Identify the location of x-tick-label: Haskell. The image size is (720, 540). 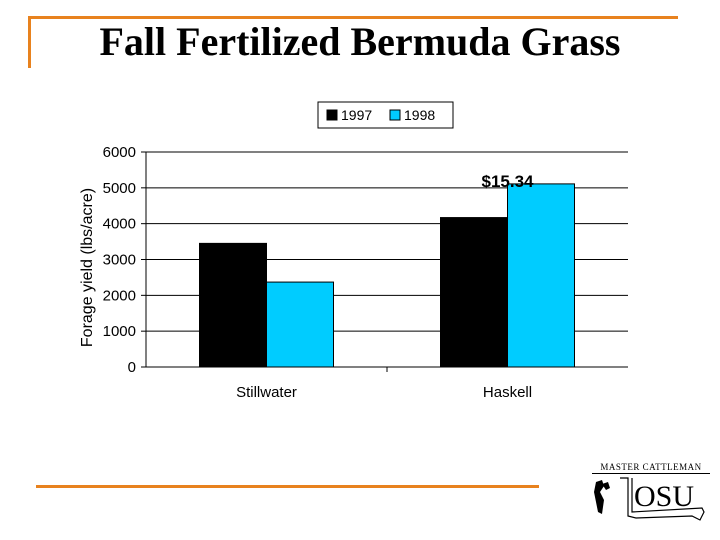
(507, 392).